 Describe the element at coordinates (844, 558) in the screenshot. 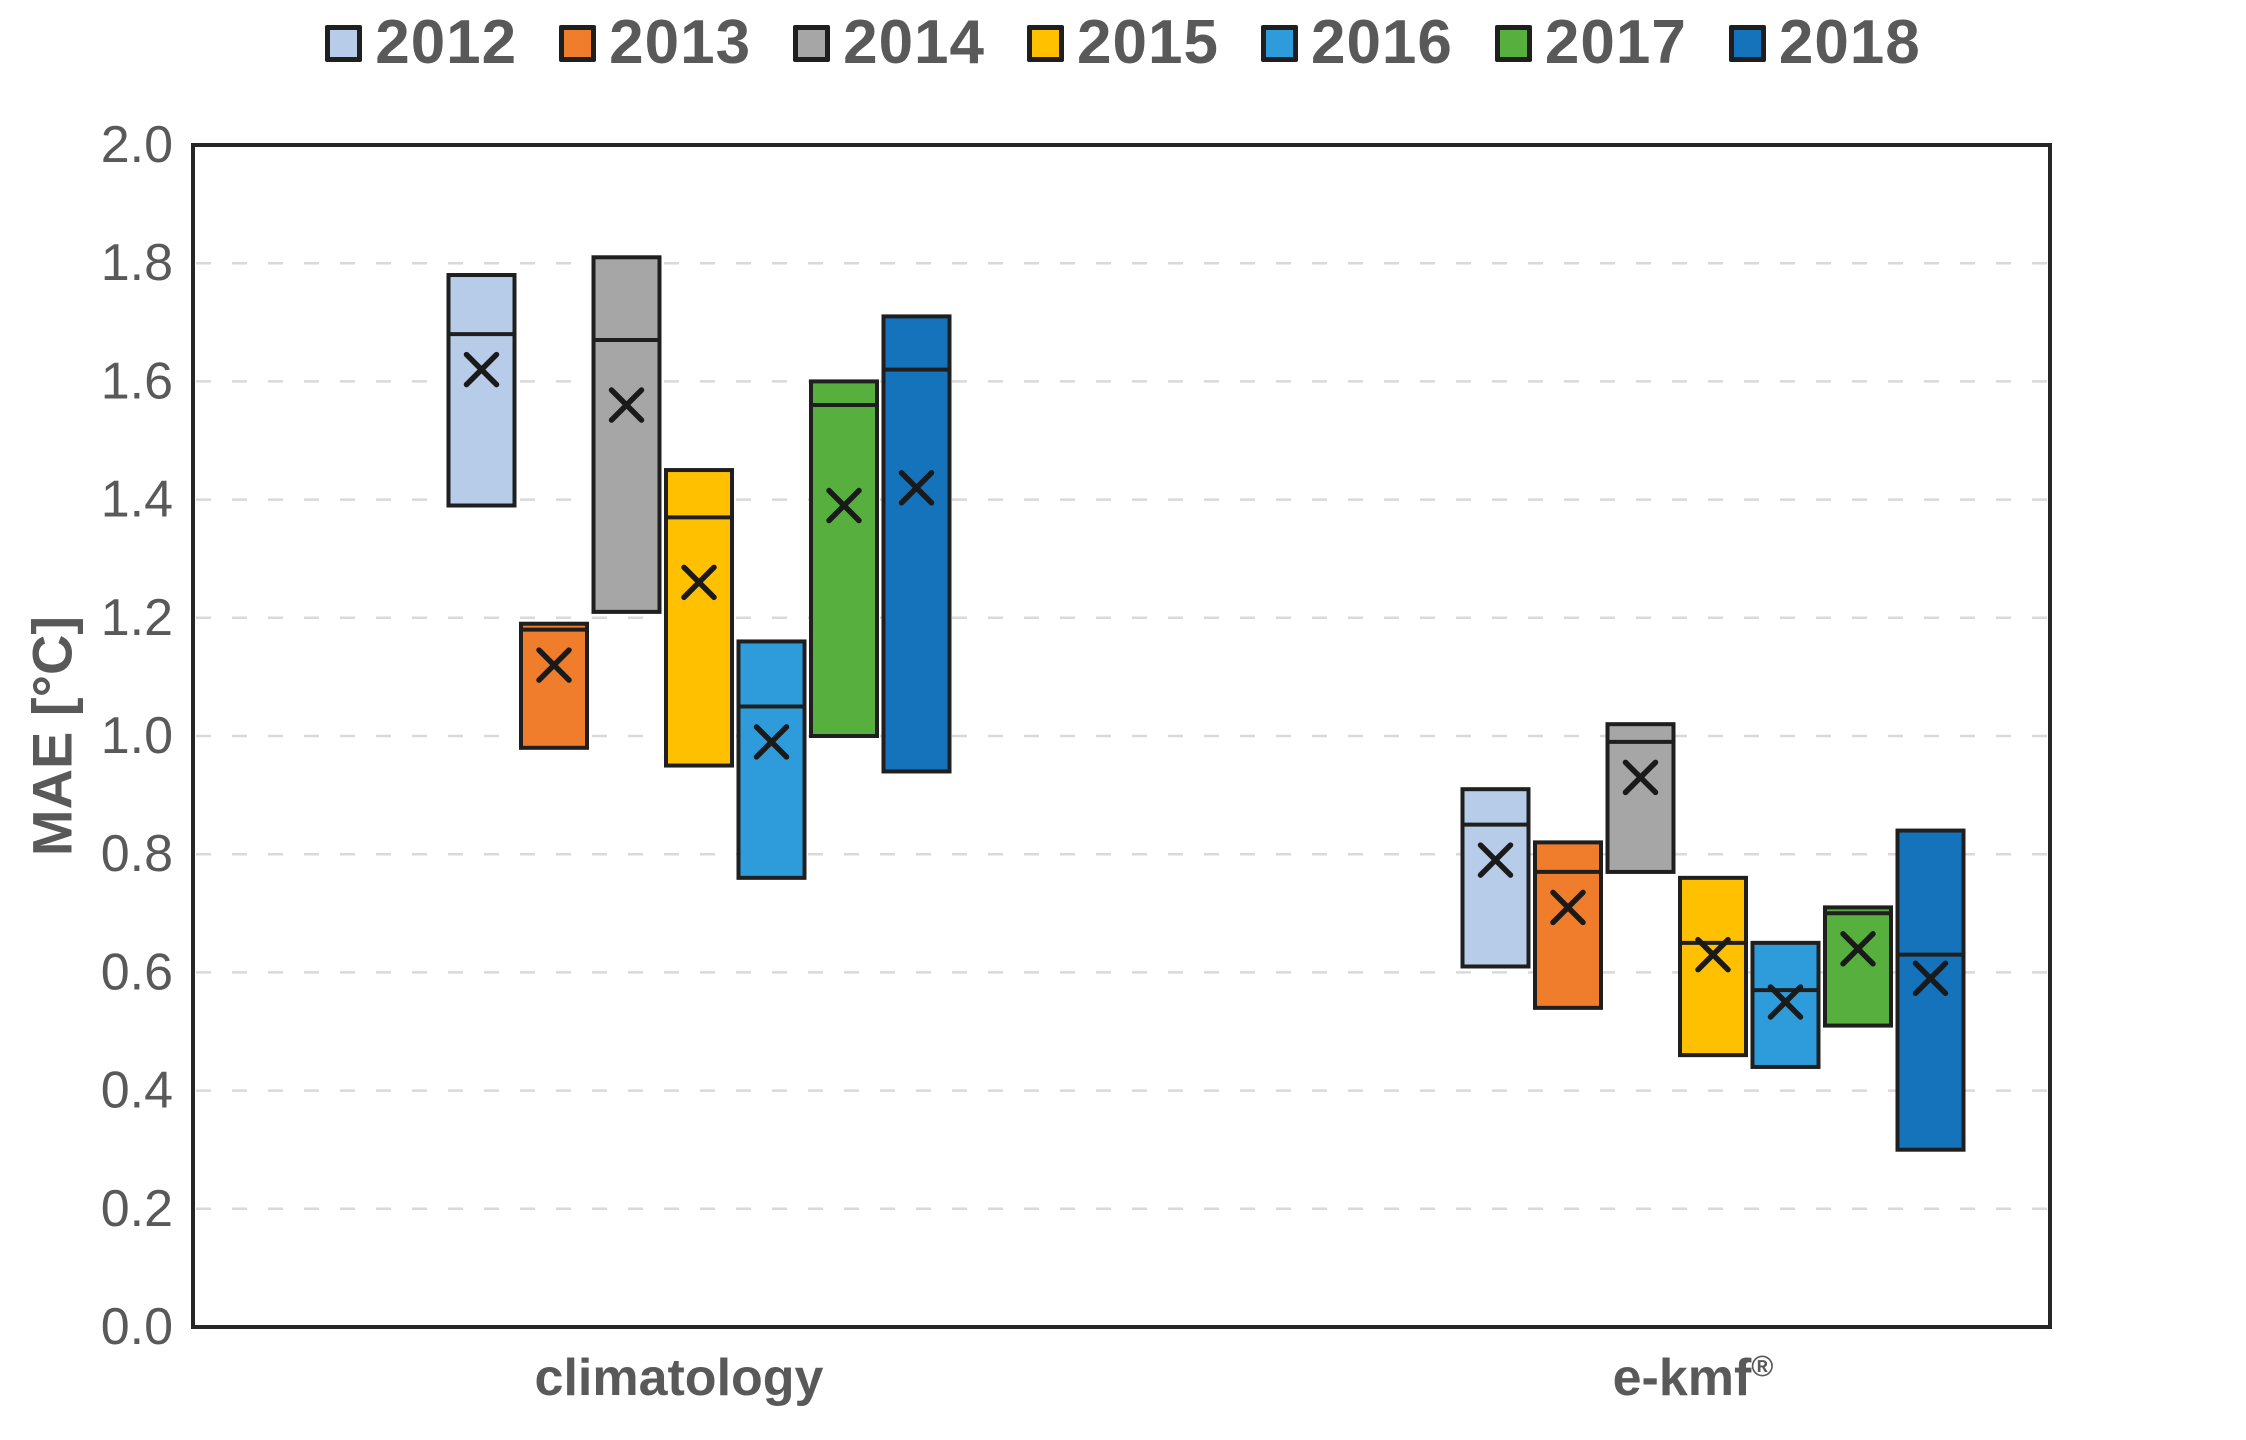

I see `box-2017-climatology` at that location.